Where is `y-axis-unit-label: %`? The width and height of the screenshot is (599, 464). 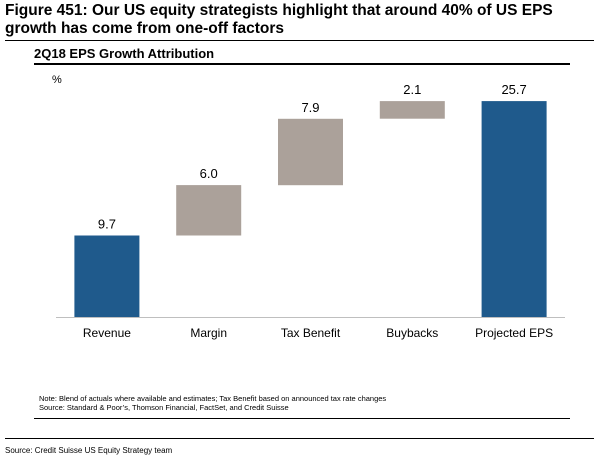 y-axis-unit-label: % is located at coordinates (57, 80).